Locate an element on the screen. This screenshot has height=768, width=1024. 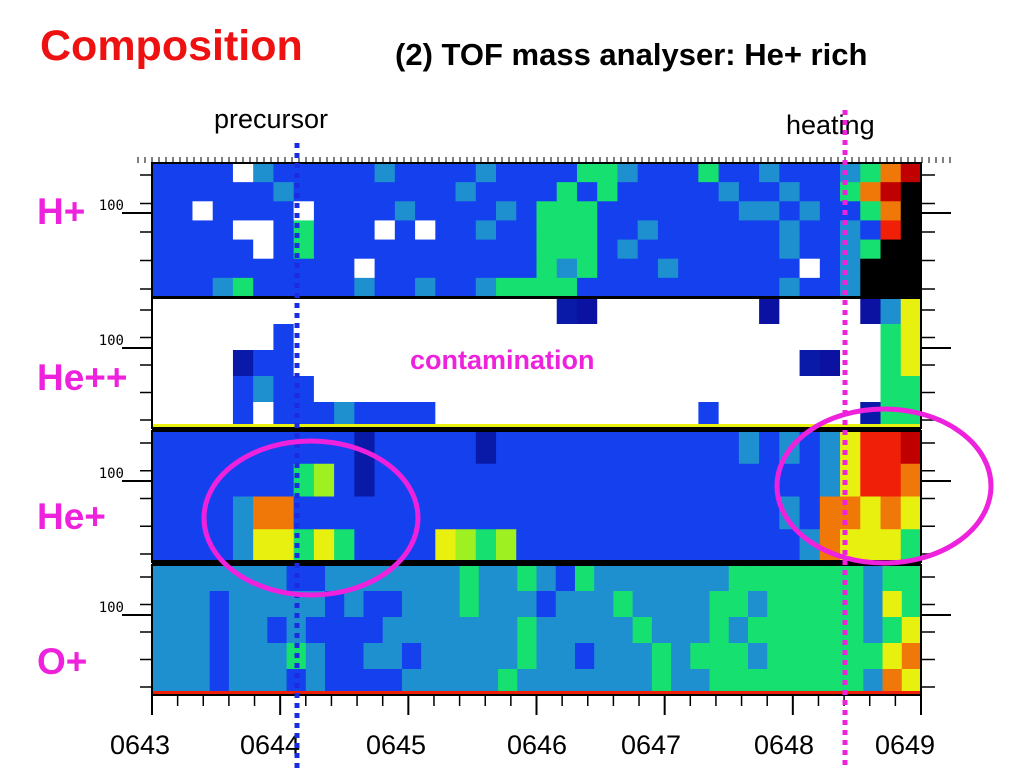
x-tick-label: 0644 is located at coordinates (270, 745).